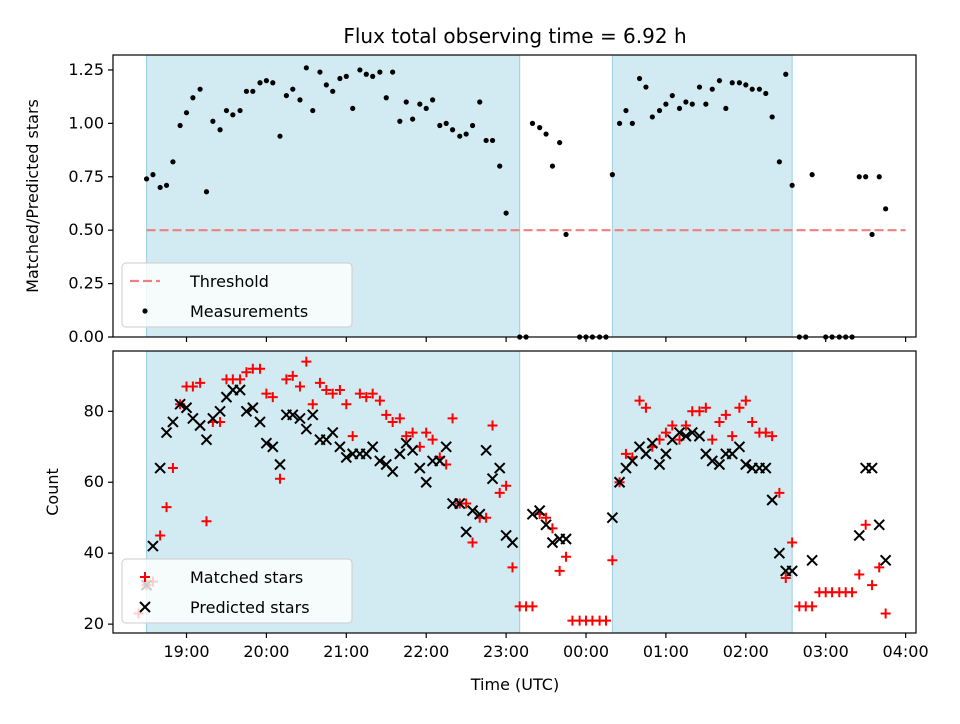  I want to click on x-tick-label: 04:00, so click(906, 651).